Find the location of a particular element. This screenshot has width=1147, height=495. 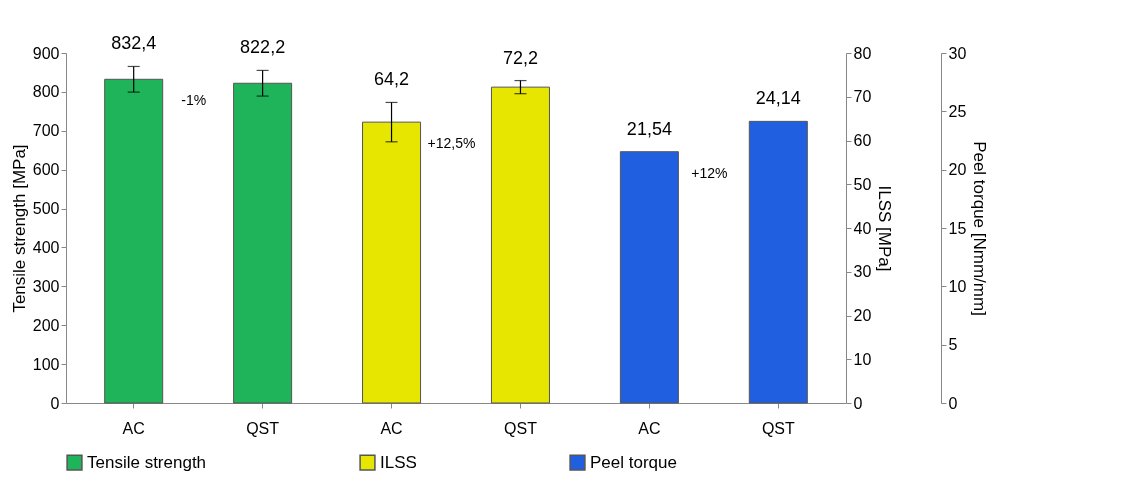

data-label: 21,54 is located at coordinates (649, 128).